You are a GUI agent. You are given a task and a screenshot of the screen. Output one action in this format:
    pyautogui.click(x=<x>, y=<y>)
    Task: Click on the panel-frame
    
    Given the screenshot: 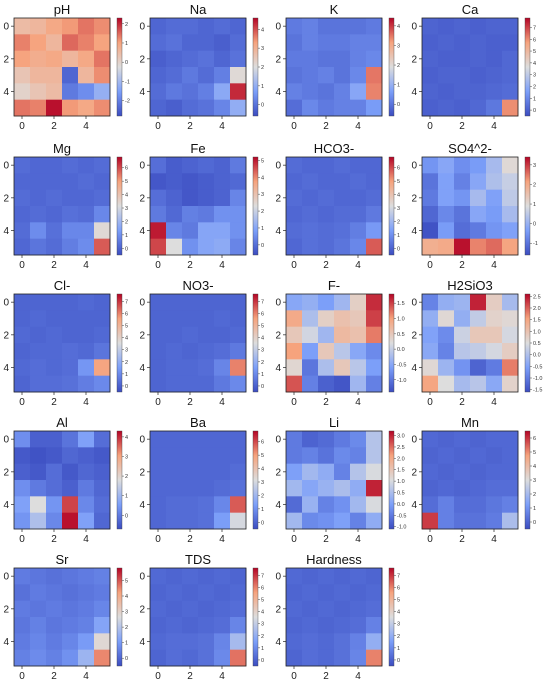 What is the action you would take?
    pyautogui.click(x=334, y=206)
    